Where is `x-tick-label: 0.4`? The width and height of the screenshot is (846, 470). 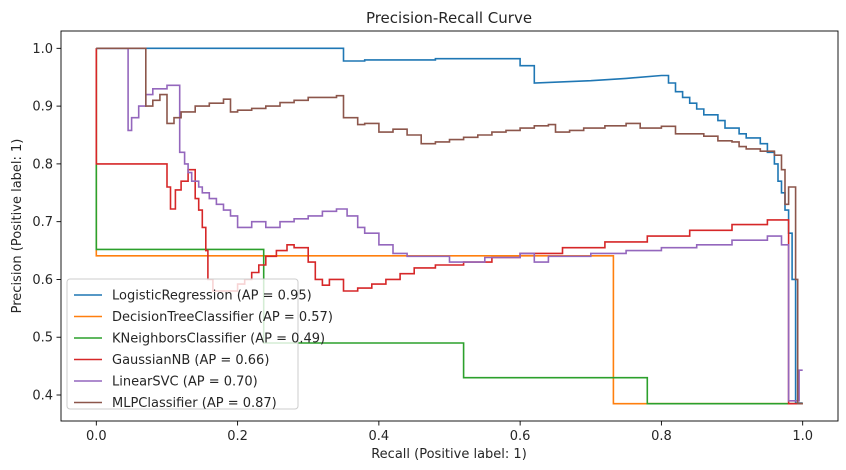 x-tick-label: 0.4 is located at coordinates (379, 436).